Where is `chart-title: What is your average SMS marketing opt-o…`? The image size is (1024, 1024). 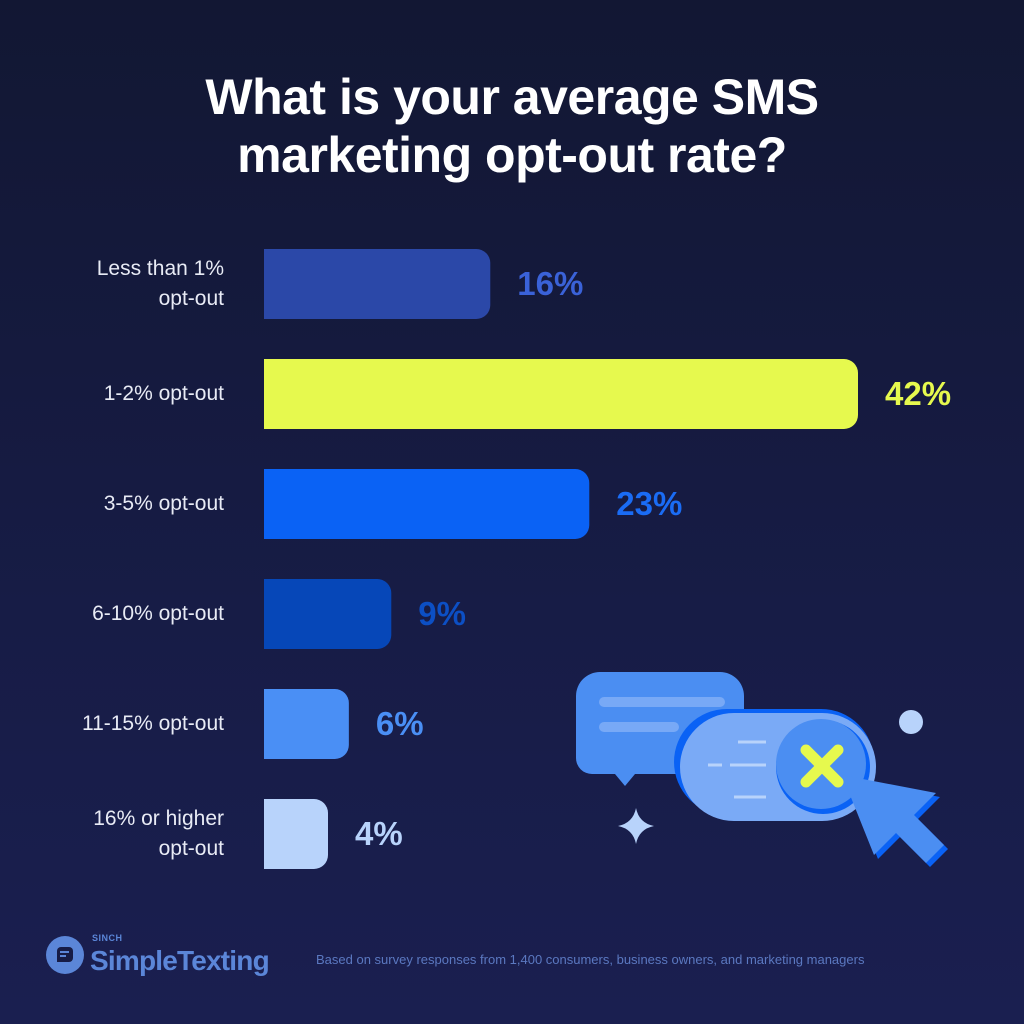 chart-title: What is your average SMS marketing opt-o… is located at coordinates (512, 126).